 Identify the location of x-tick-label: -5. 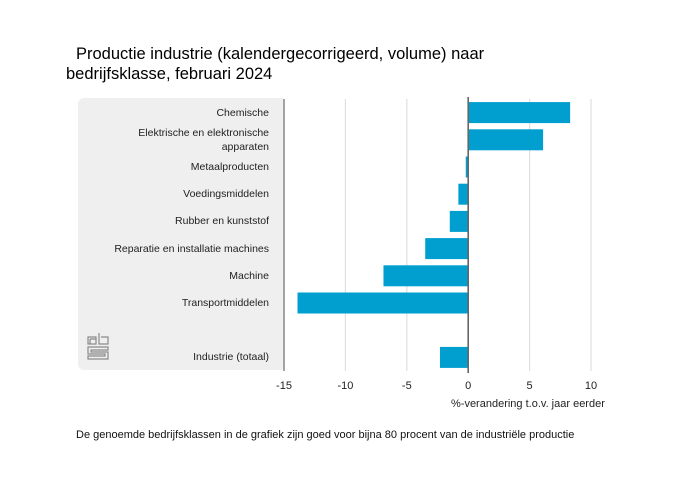
(407, 386).